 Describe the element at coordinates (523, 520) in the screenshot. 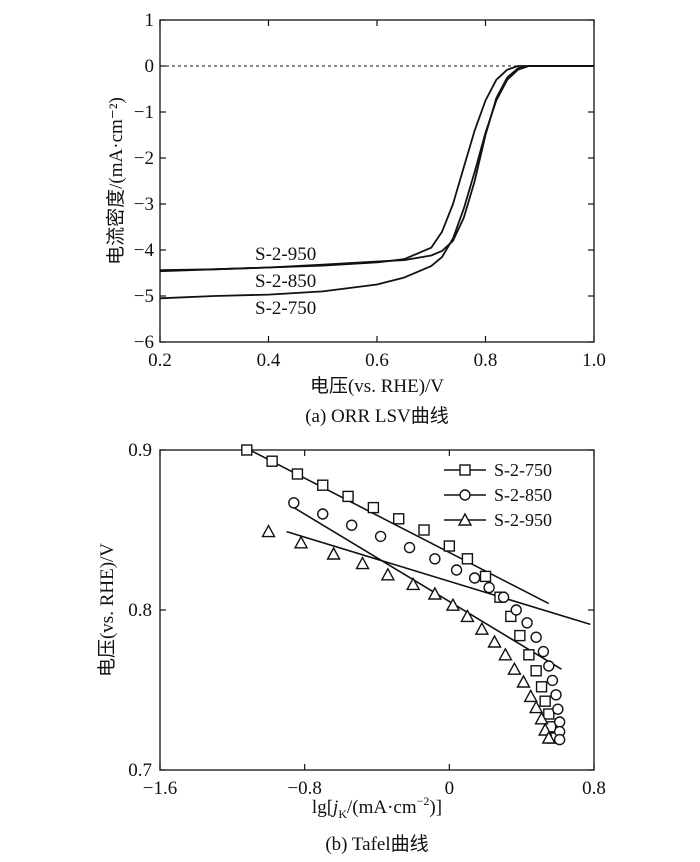

I see `legend-label-s-2-950: S-2-950` at that location.